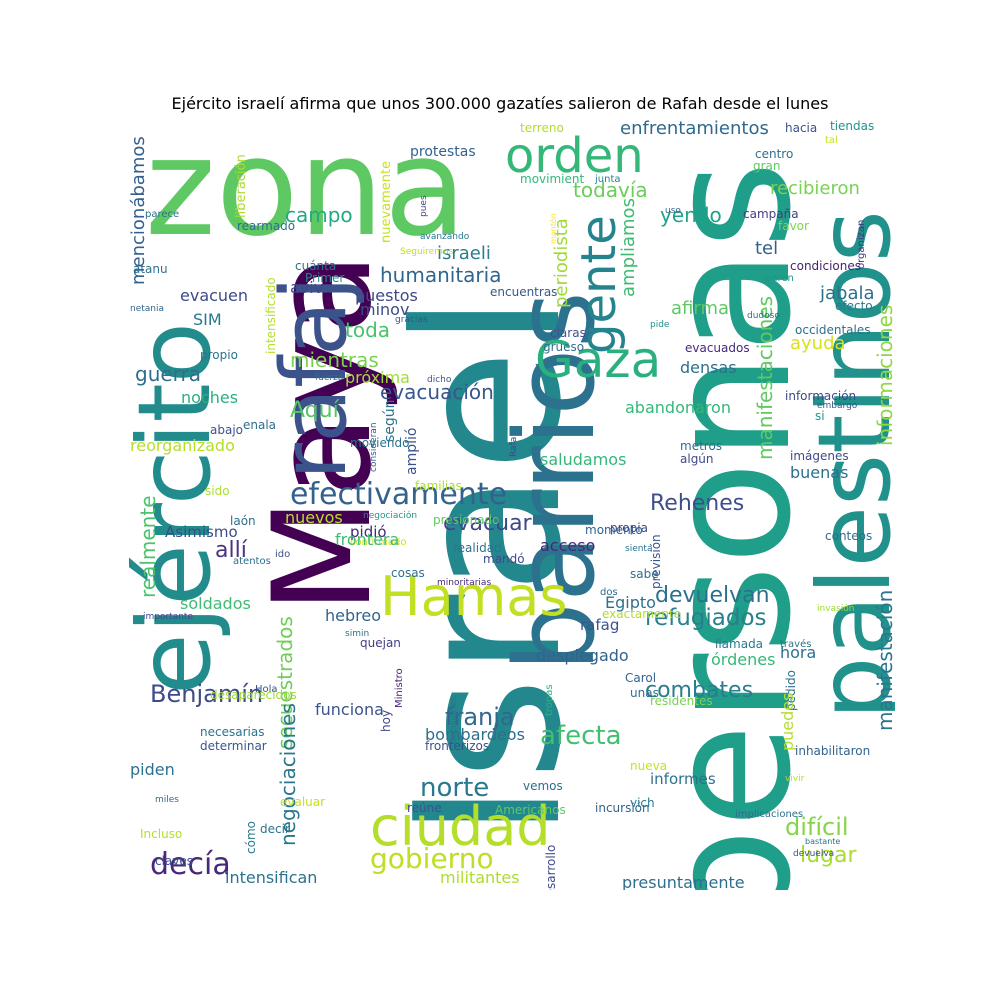 The width and height of the screenshot is (1000, 1000). I want to click on cloud-word: invasión, so click(836, 609).